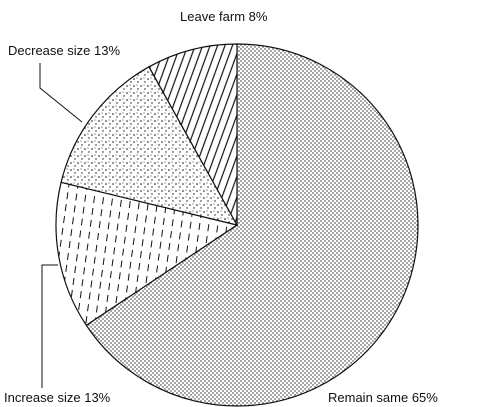  I want to click on slice-label: Remain same 65%, so click(383, 397).